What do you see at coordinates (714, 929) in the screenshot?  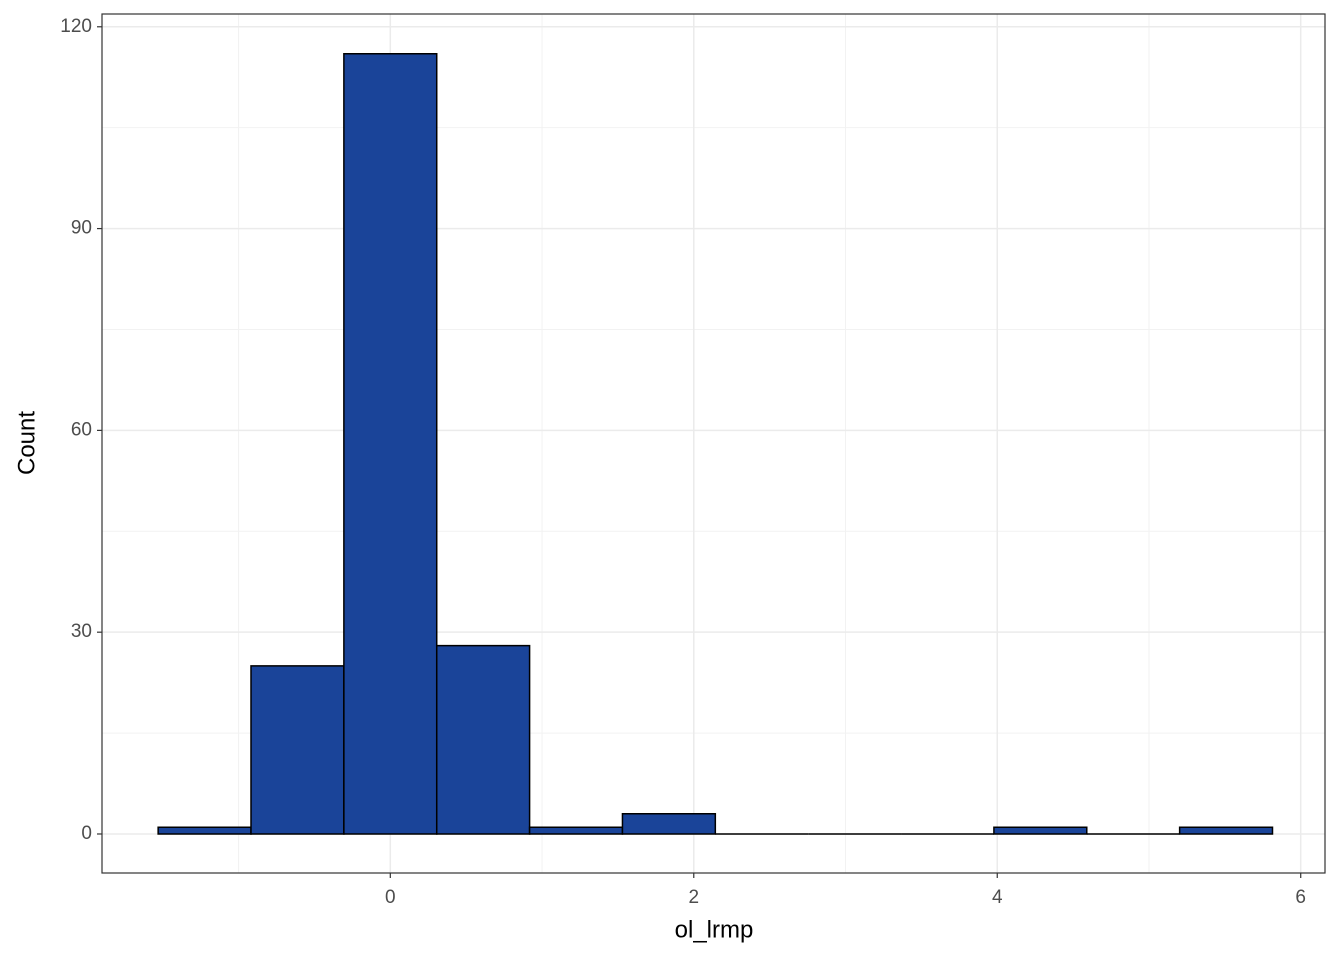 I see `x-axis-title: ol_lrmp` at bounding box center [714, 929].